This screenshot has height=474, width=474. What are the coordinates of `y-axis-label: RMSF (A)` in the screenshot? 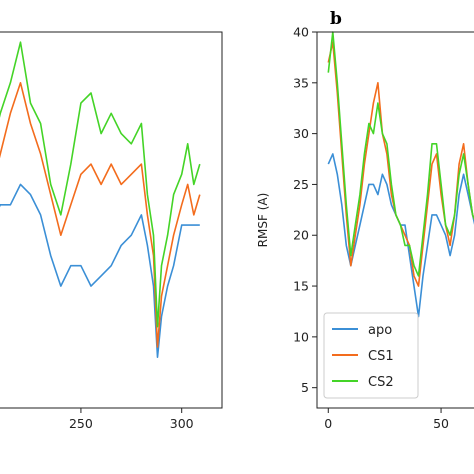 It's located at (263, 220).